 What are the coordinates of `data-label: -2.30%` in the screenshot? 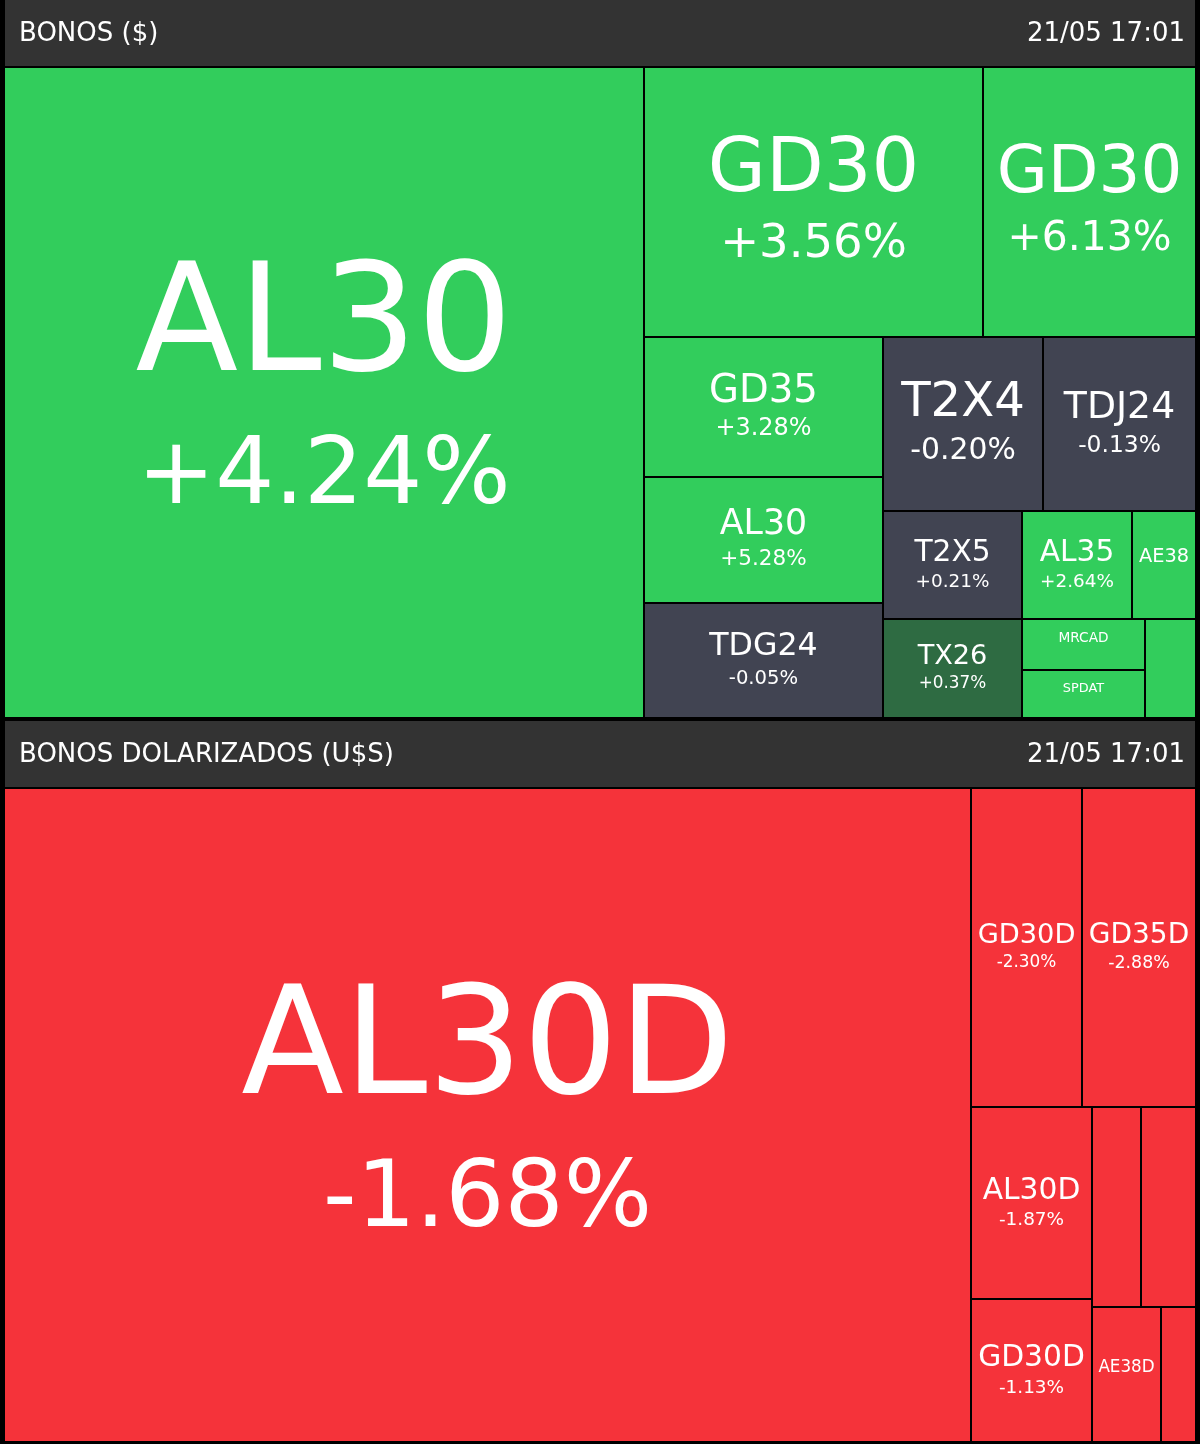 It's located at (1026, 961).